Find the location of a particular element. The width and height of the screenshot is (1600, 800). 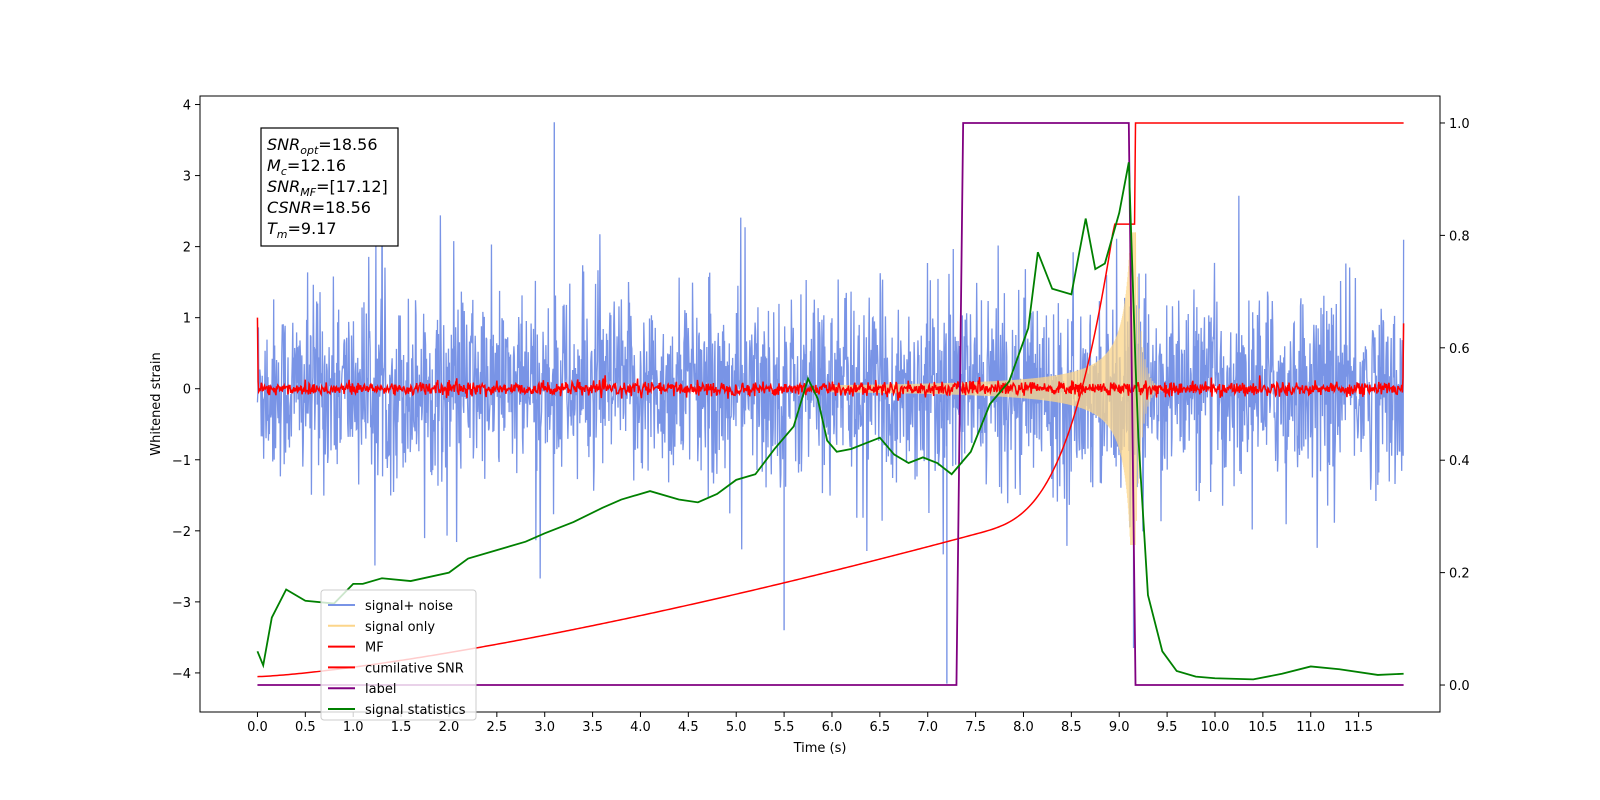

y-left-tick-label-7: −3 is located at coordinates (181, 603).